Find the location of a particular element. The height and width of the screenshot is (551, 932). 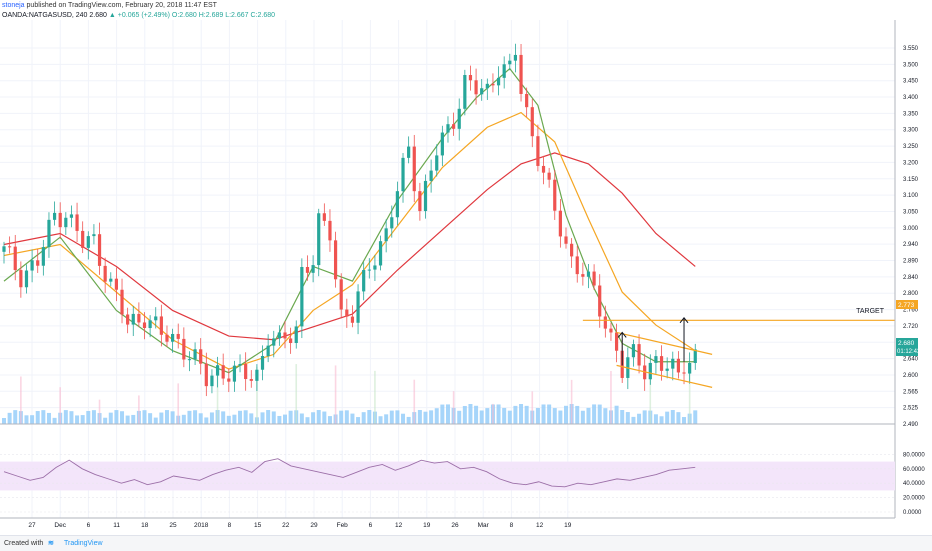

target-label: TARGET is located at coordinates (870, 311).